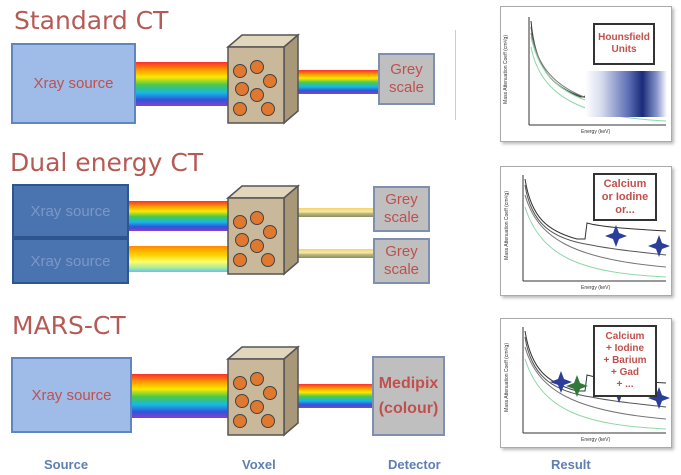 The height and width of the screenshot is (475, 681). I want to click on footer-source: Source, so click(66, 464).